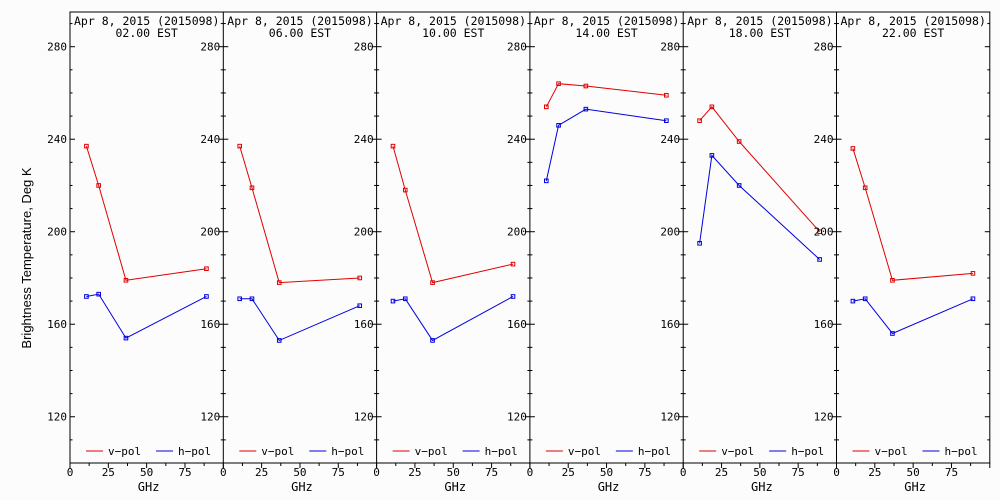 This screenshot has height=500, width=1000. Describe the element at coordinates (913, 33) in the screenshot. I see `panel-subtitle: 22.00 EST` at that location.